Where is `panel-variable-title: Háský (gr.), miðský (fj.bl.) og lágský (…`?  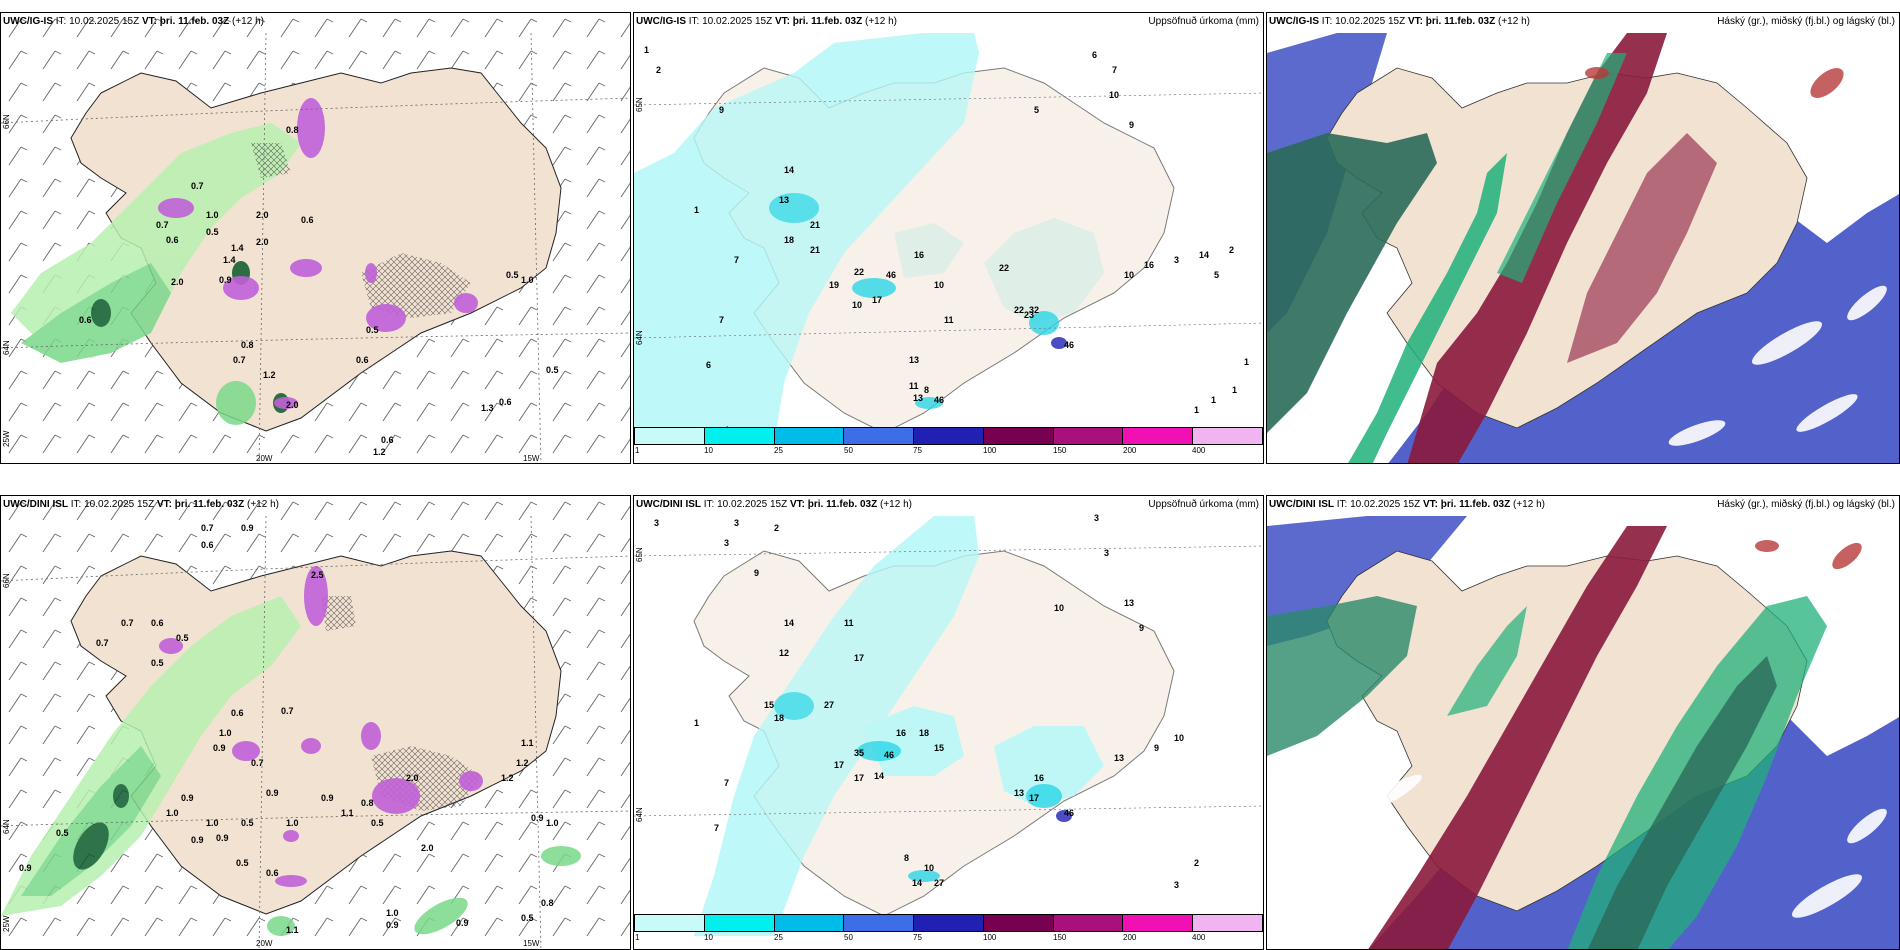
panel-variable-title: Háský (gr.), miðský (fj.bl.) og lágský (… is located at coordinates (1806, 21).